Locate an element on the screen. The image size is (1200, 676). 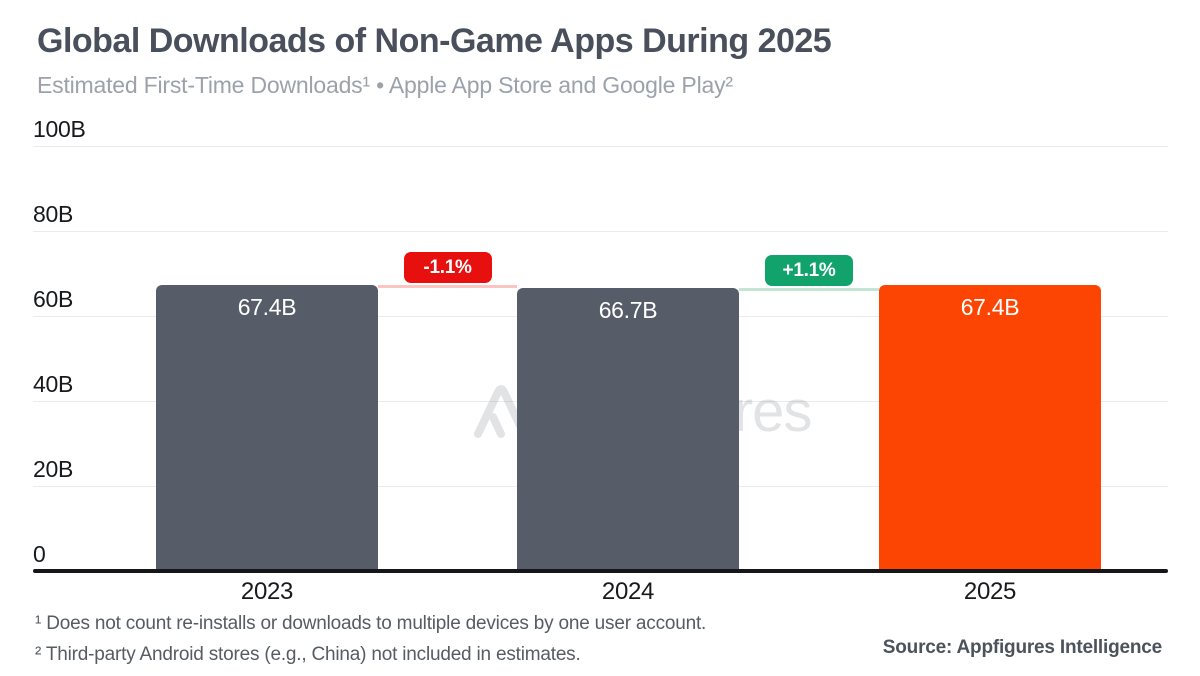
change-badge: +1.1% is located at coordinates (809, 270).